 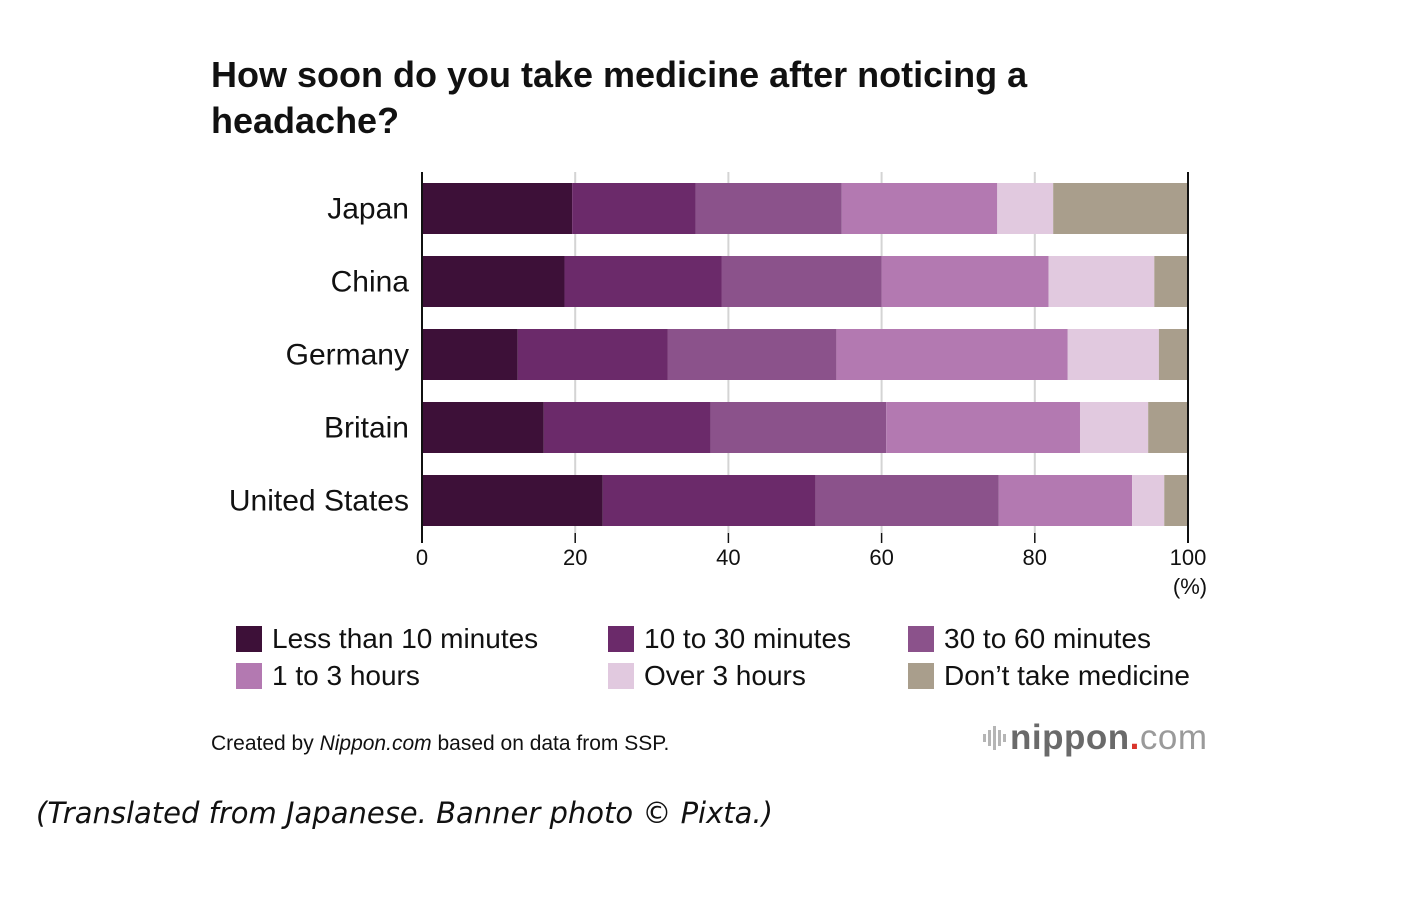 What do you see at coordinates (1190, 586) in the screenshot?
I see `x-unit-label: (%)` at bounding box center [1190, 586].